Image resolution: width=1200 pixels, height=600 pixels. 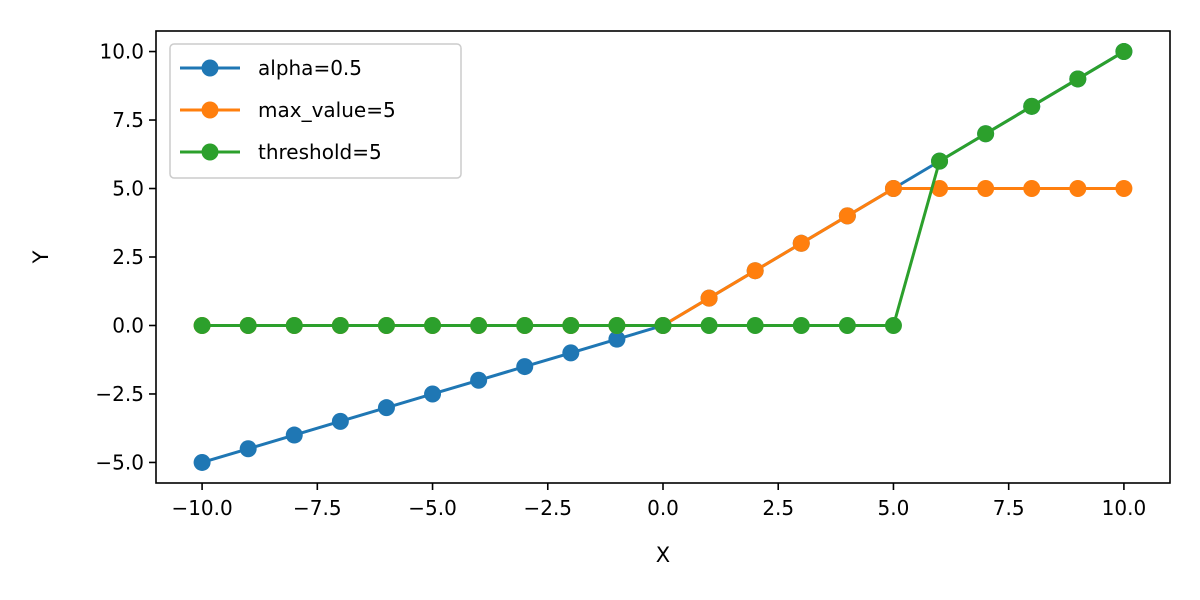 I want to click on x-tick-label: 10.0, so click(x=1124, y=508).